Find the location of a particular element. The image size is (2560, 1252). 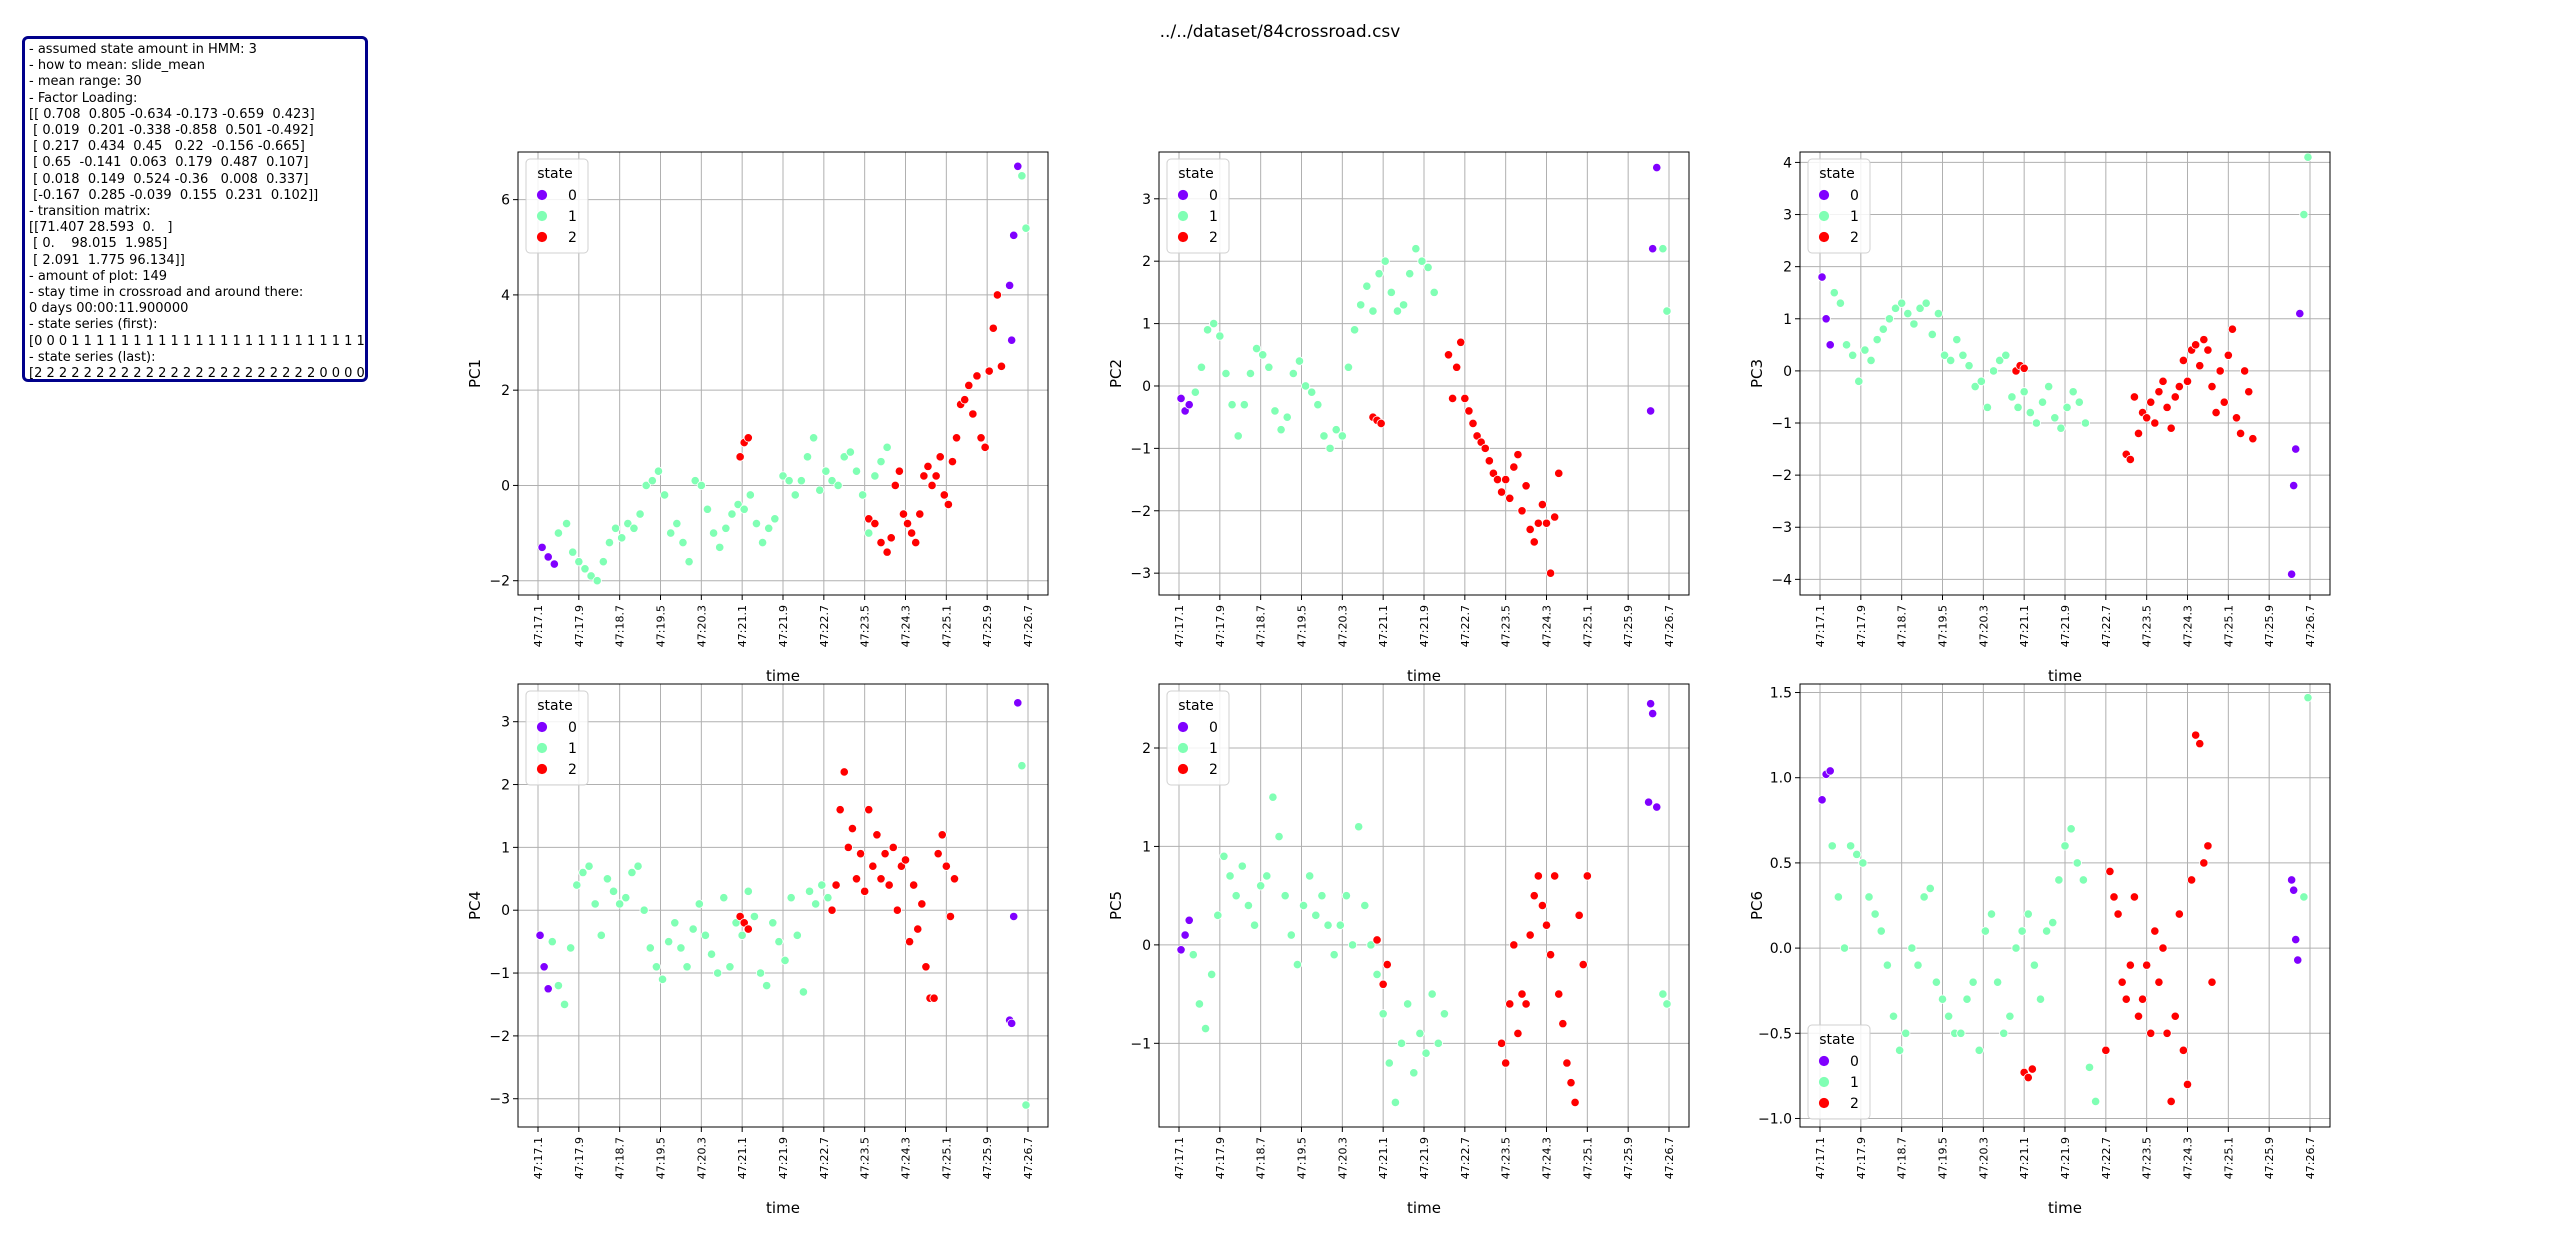

axes-frame is located at coordinates (1424, 905).